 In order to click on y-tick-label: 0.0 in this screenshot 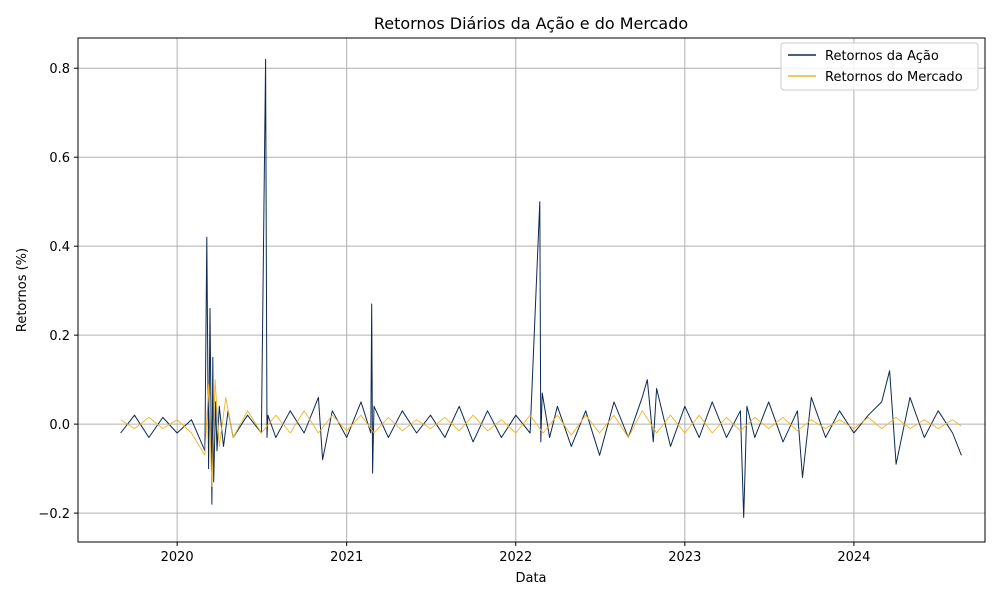, I will do `click(59, 425)`.